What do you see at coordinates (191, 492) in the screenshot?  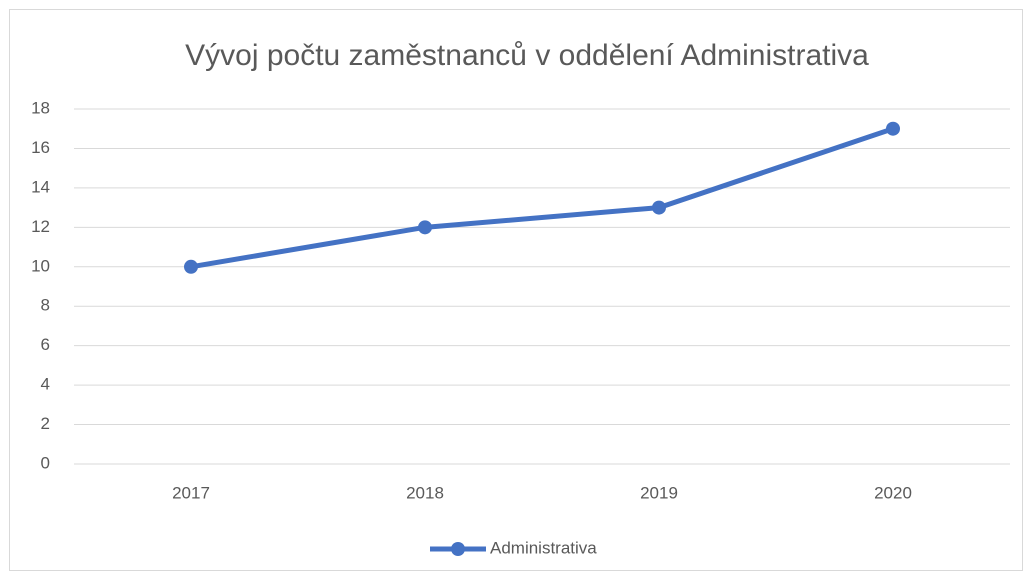 I see `x-tick-label: 2017` at bounding box center [191, 492].